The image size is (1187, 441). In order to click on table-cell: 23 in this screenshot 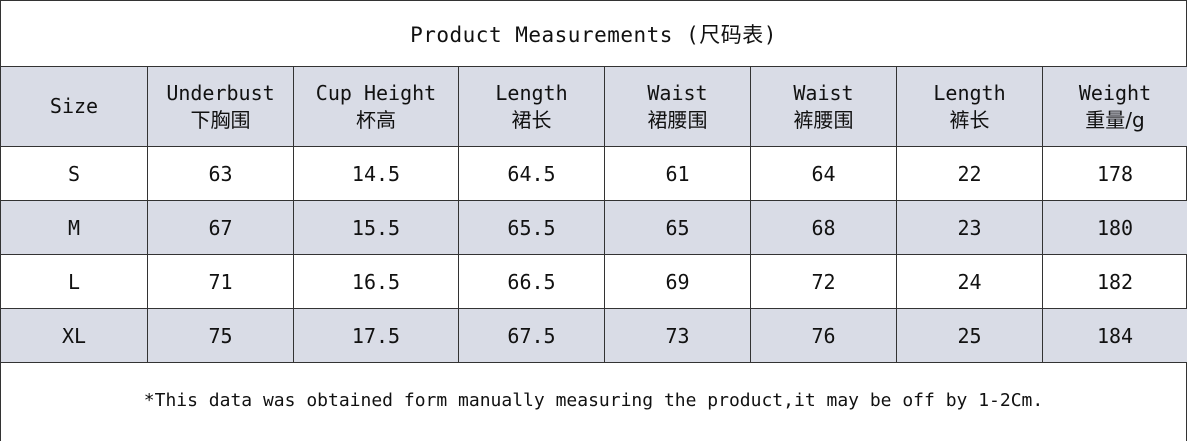, I will do `click(969, 227)`.